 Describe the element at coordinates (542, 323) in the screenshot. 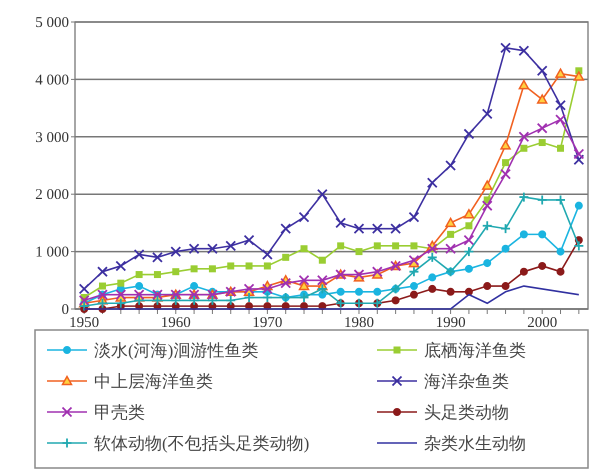

I see `x-tick-label: 2000` at that location.